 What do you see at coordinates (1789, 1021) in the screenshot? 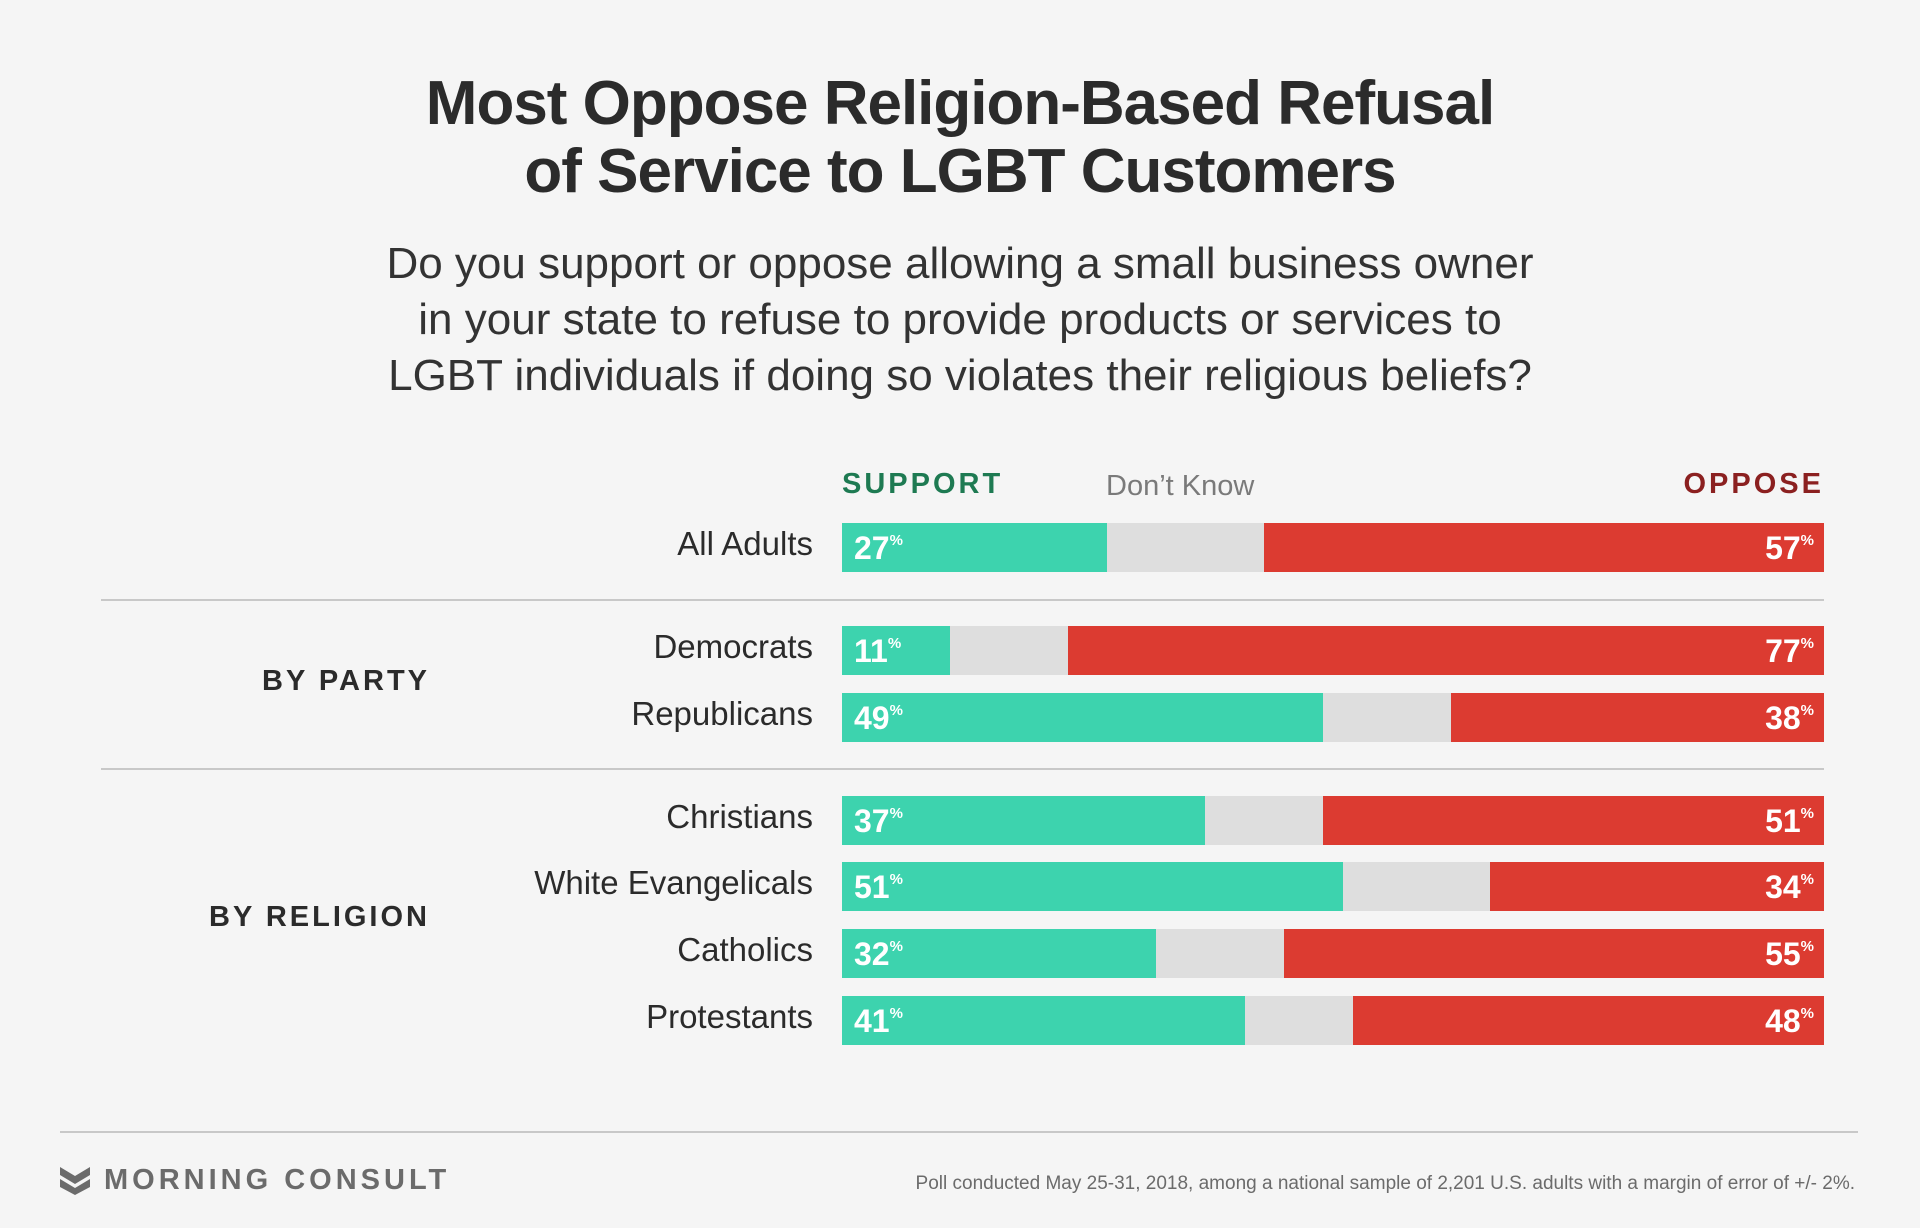
I see `value-label-oppose-protestants: 48%` at bounding box center [1789, 1021].